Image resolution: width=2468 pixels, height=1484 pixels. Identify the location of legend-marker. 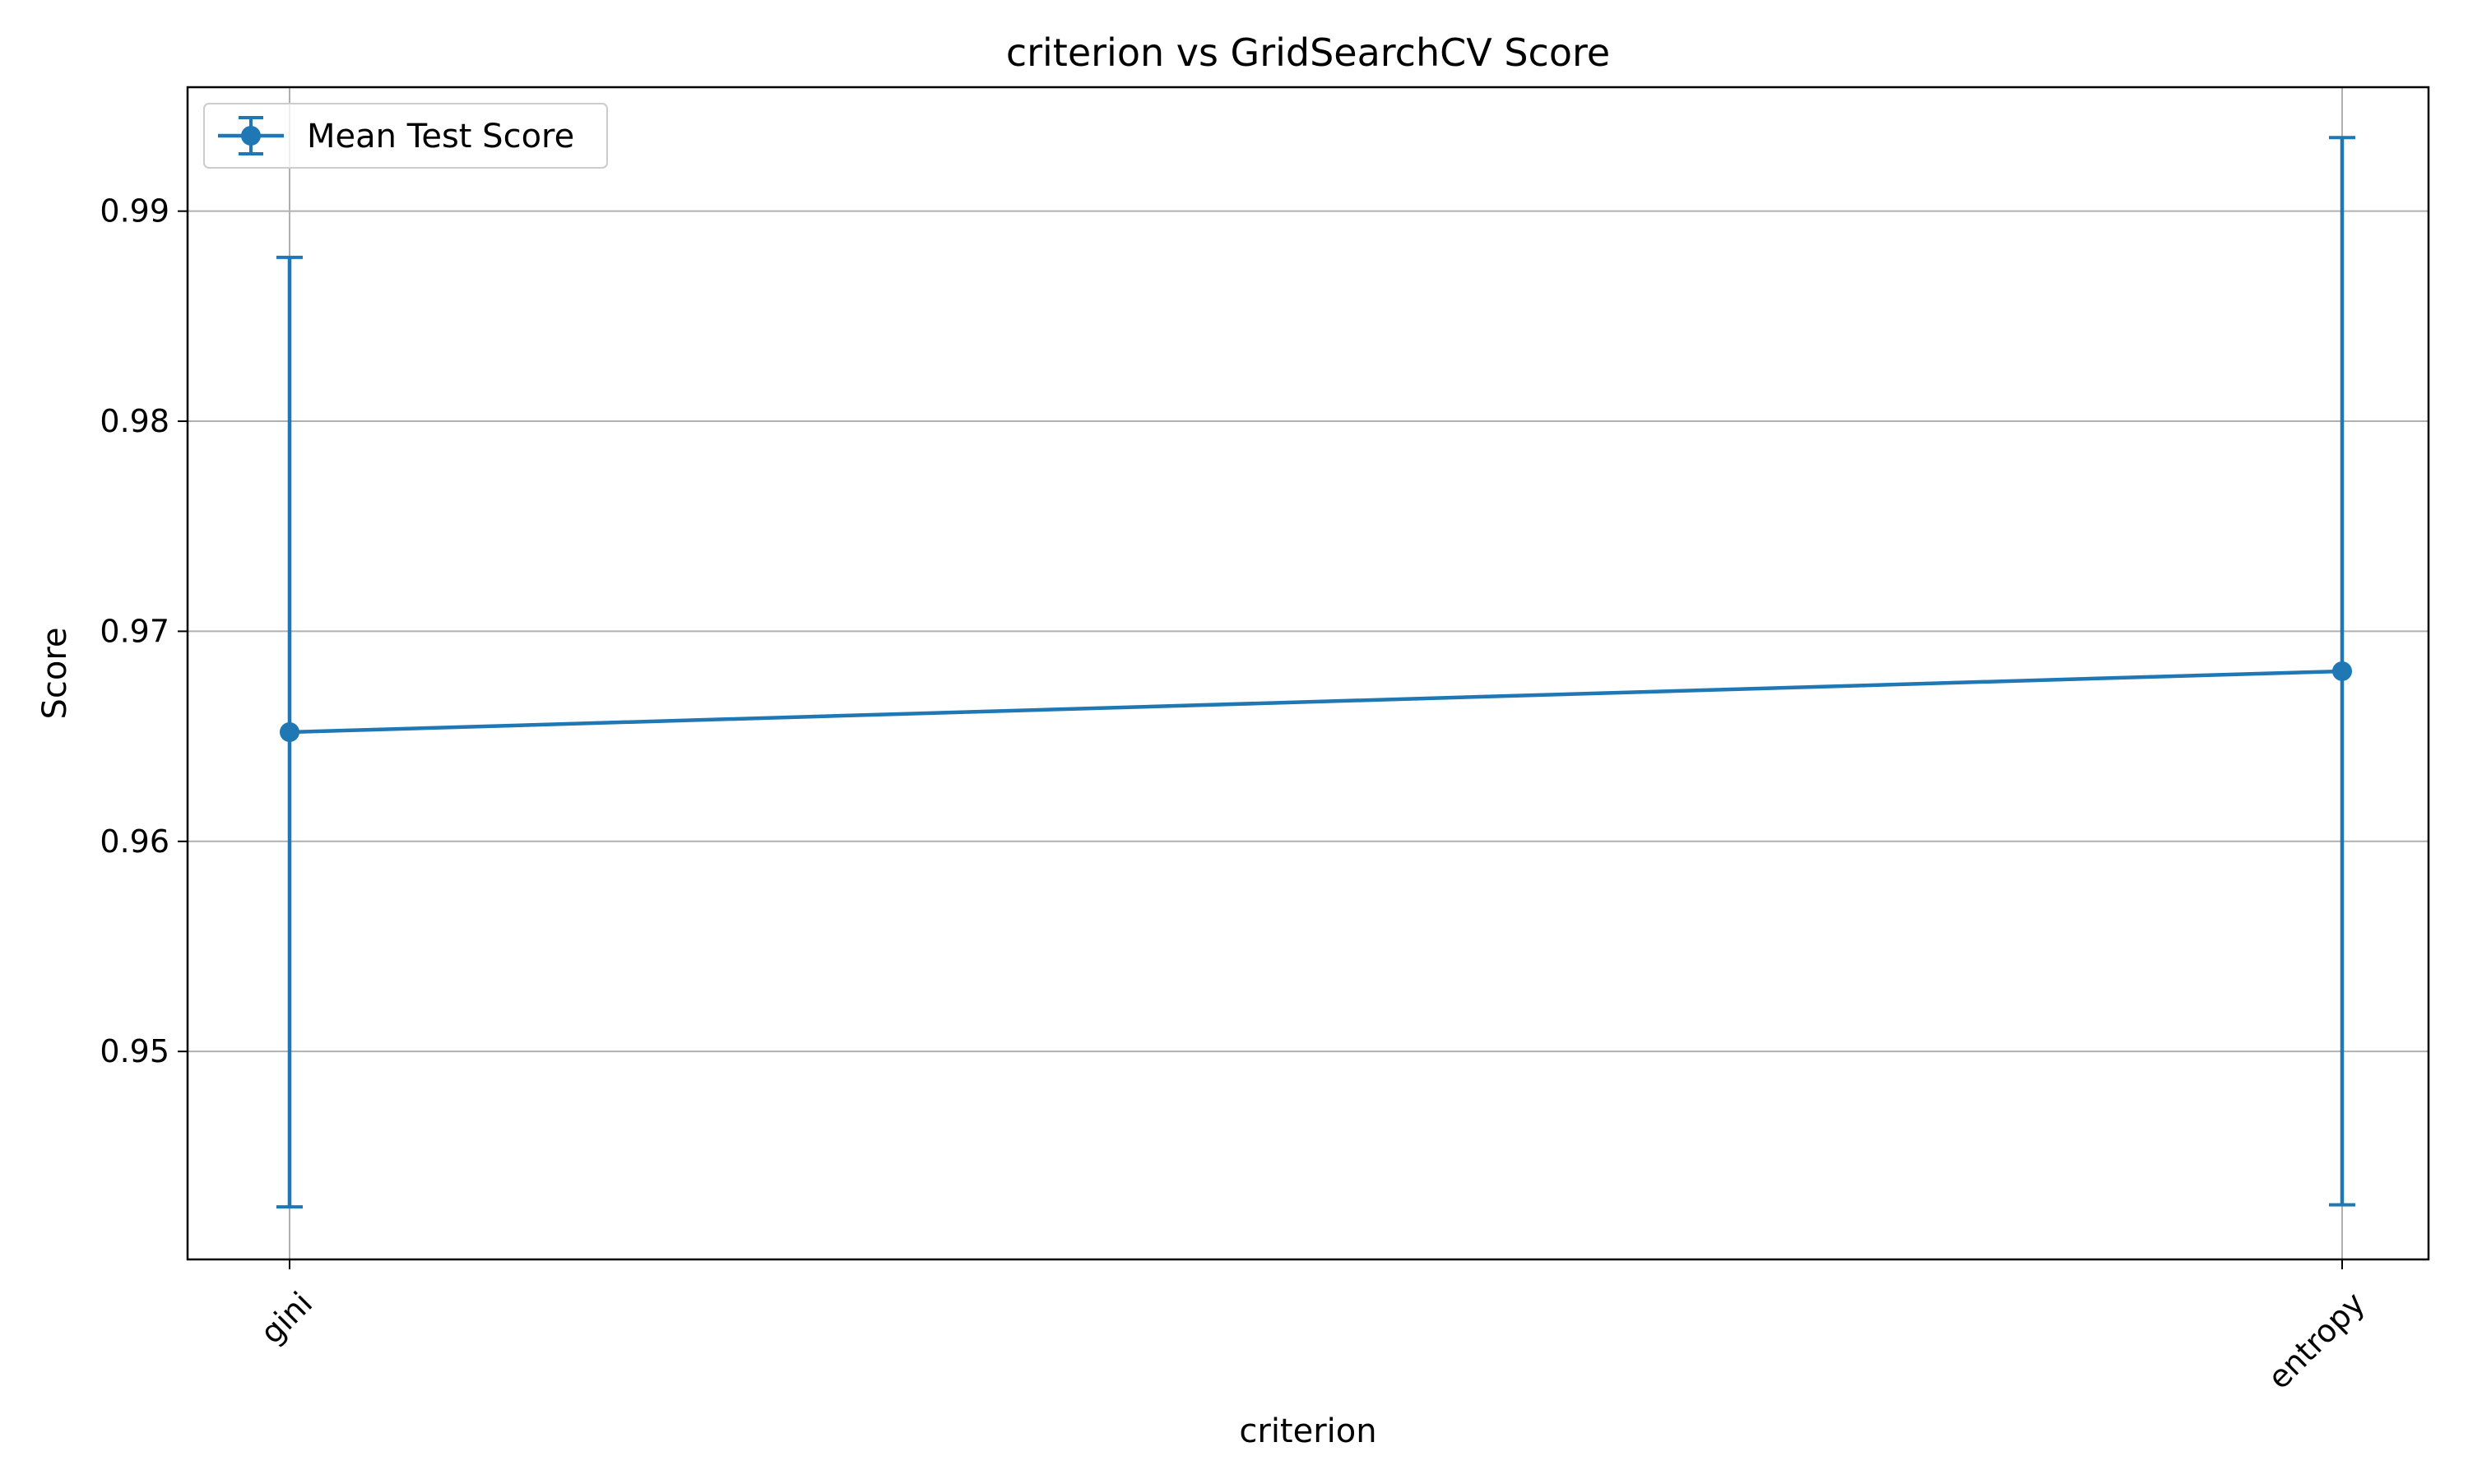
(251, 136).